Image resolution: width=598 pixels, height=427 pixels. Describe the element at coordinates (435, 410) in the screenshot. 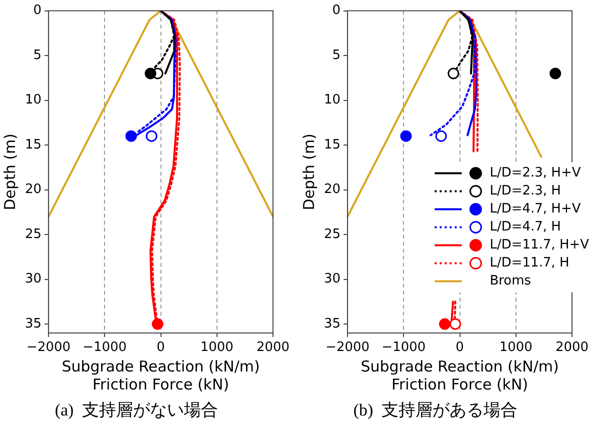

I see `text: (b) 支持層がある場合` at that location.